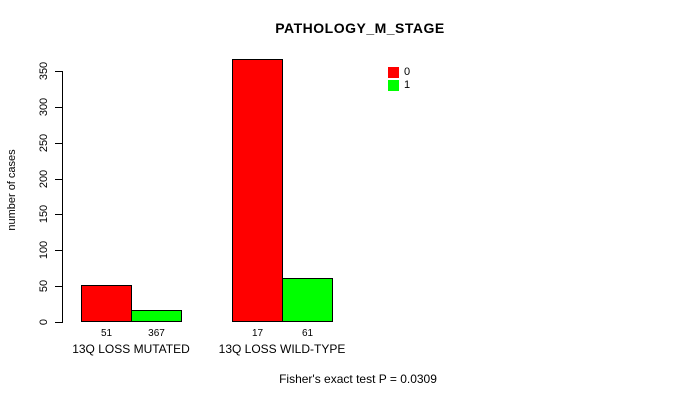  Describe the element at coordinates (62, 197) in the screenshot. I see `y-axis-line` at that location.